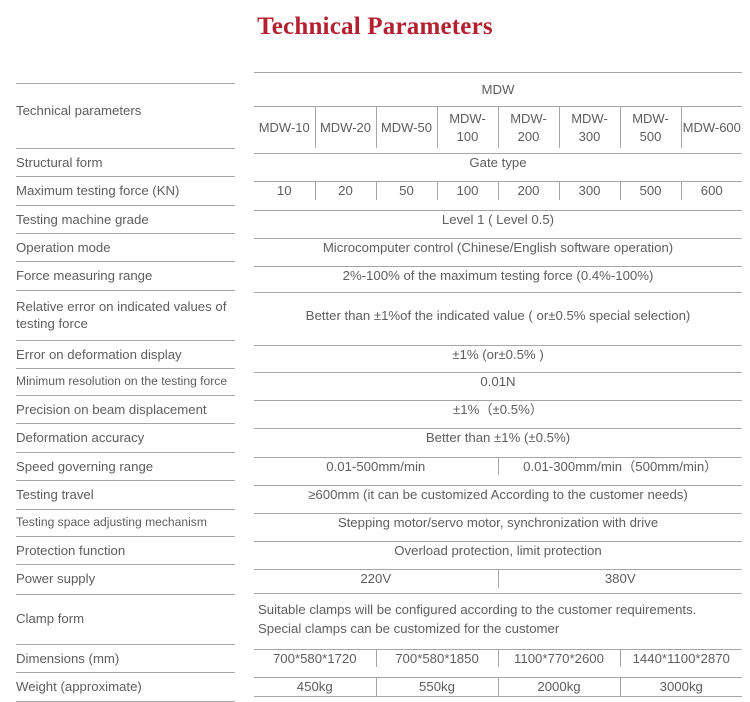  I want to click on row-value-cell: 0.01-500mm/min 0.01-300mm/min（500mm/min）, so click(498, 466).